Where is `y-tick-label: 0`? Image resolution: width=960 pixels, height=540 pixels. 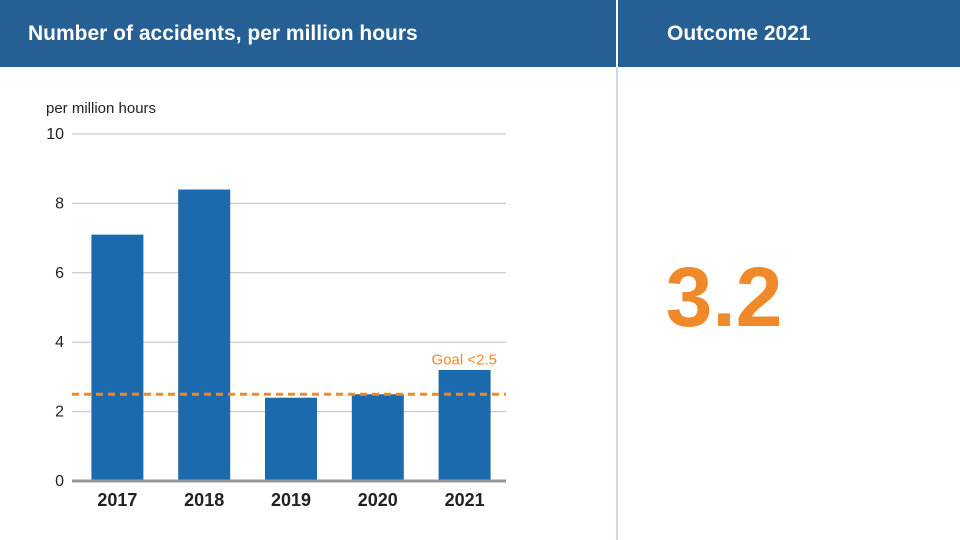
y-tick-label: 0 is located at coordinates (59, 481).